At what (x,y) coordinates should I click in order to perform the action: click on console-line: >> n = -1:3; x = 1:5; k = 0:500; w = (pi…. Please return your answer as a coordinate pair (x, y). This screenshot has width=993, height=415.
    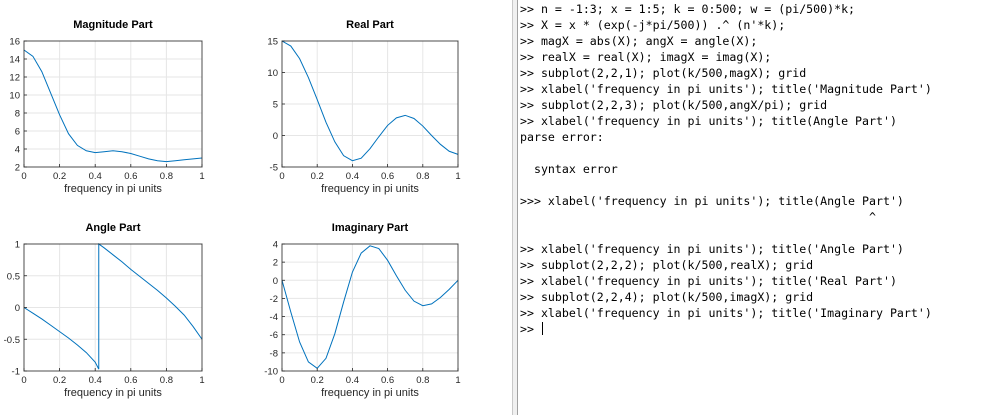
    Looking at the image, I should click on (688, 9).